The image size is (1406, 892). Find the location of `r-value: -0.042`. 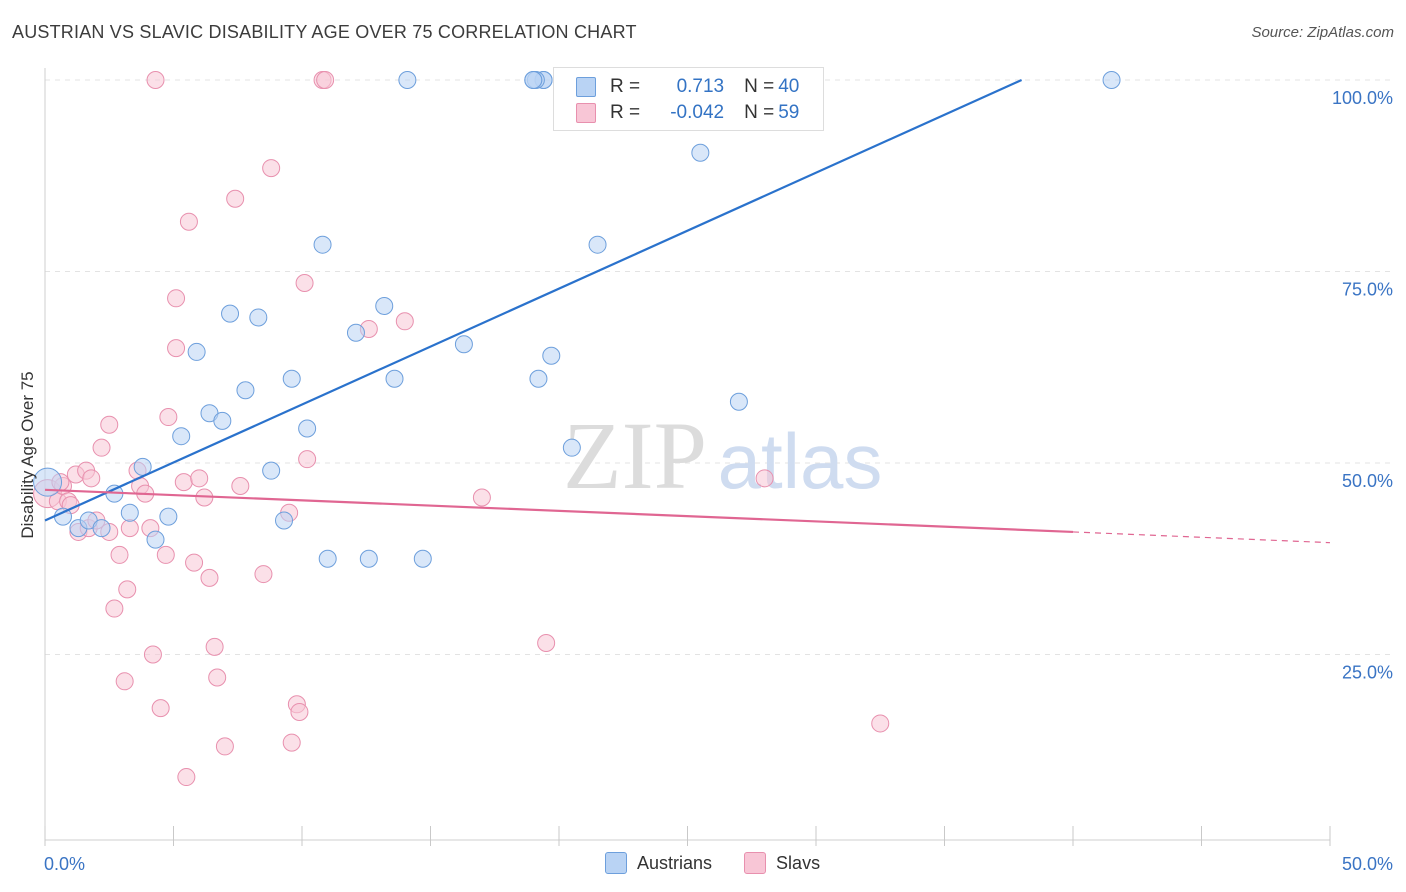

r-value: -0.042 is located at coordinates (697, 112).